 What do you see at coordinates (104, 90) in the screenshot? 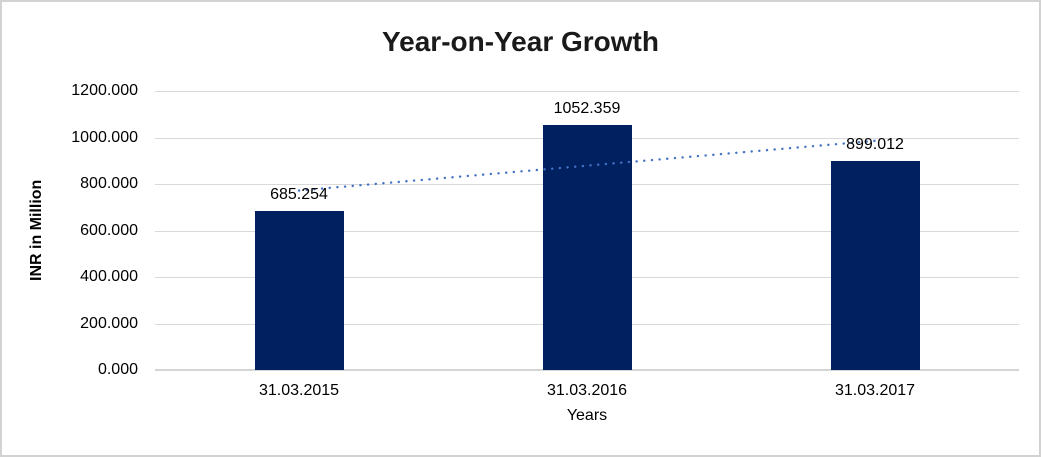
I see `y-tick-label: 1200.000` at bounding box center [104, 90].